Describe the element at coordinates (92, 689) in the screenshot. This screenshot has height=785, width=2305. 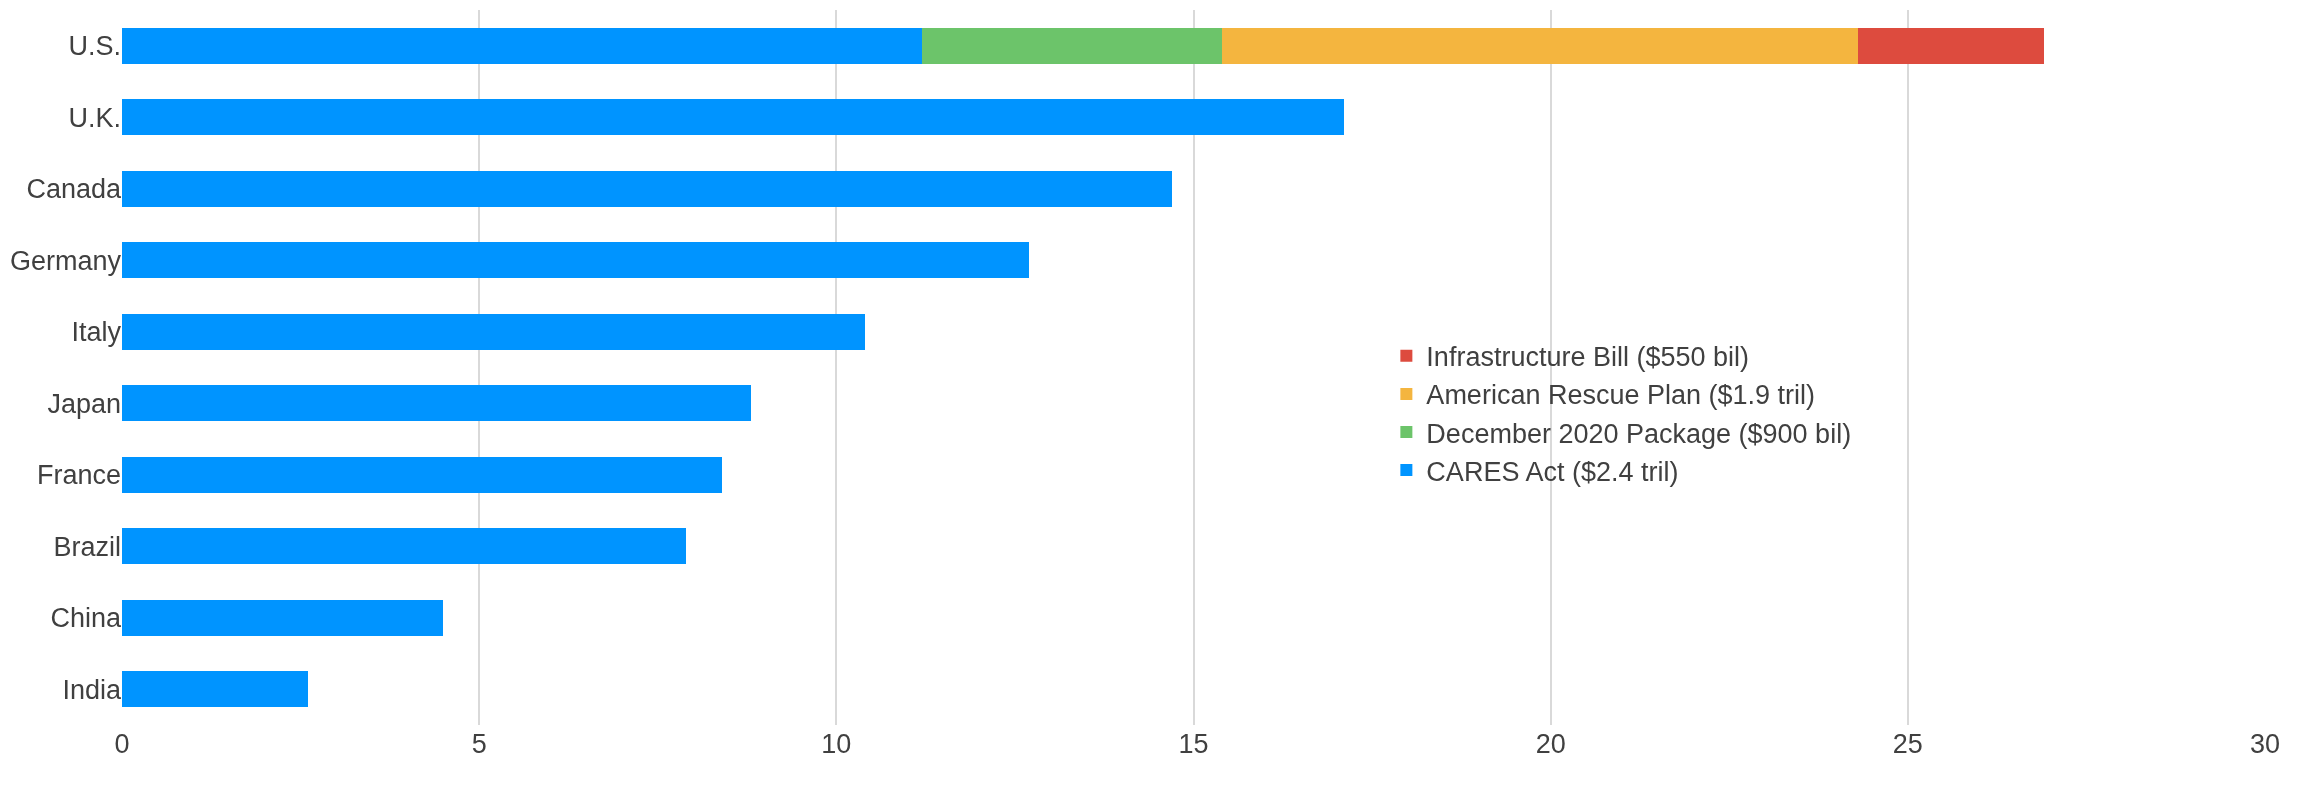
I see `y-tick-label: India` at that location.